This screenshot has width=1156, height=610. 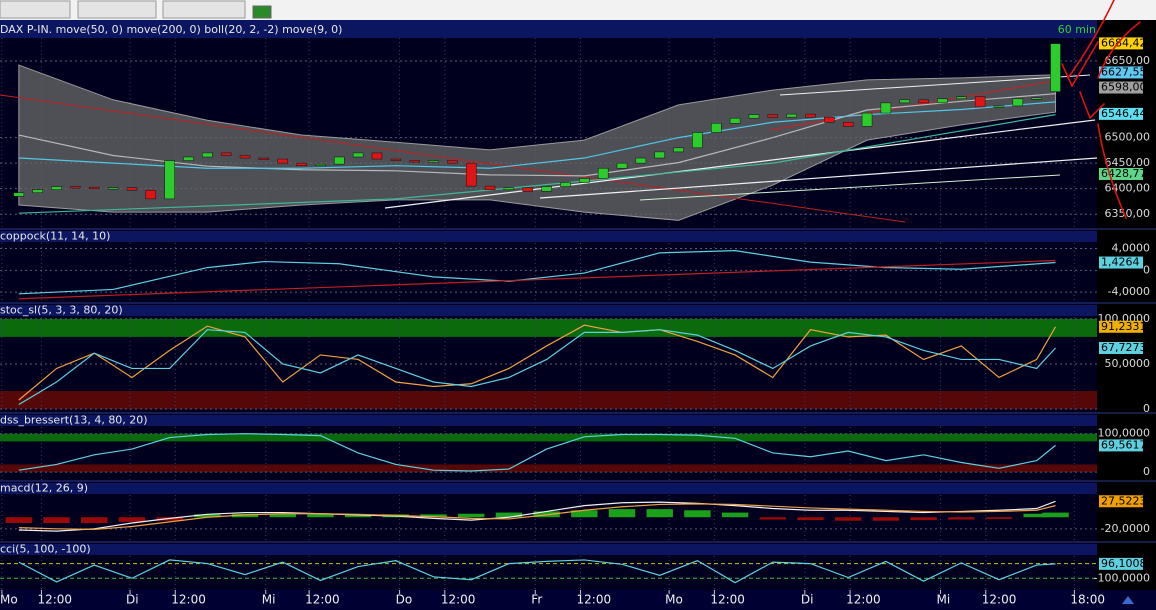 I want to click on value-marker-label: 27,5223, so click(x=1124, y=500).